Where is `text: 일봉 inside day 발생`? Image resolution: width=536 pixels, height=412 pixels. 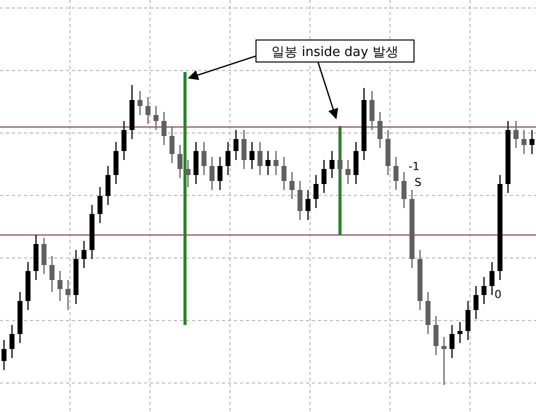
text: 일봉 inside day 발생 is located at coordinates (335, 52).